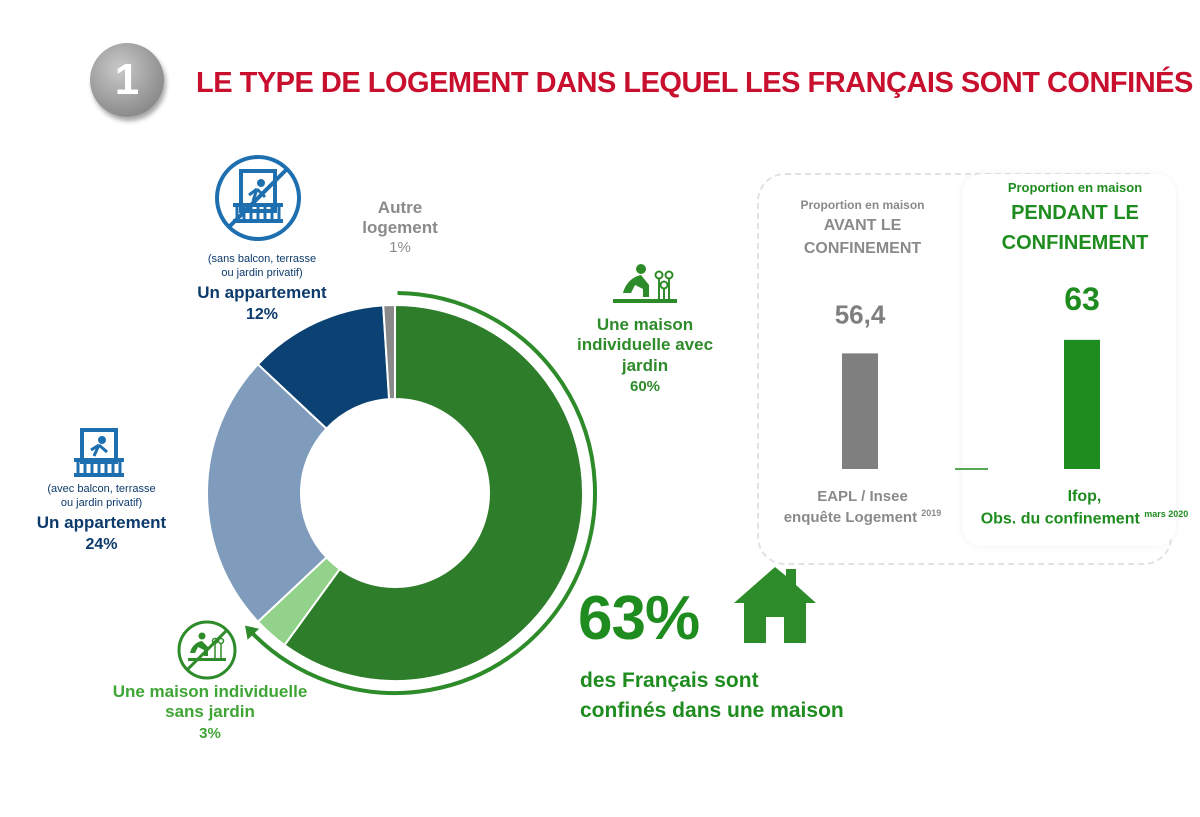  I want to click on bar-during-value: 63, so click(1082, 299).